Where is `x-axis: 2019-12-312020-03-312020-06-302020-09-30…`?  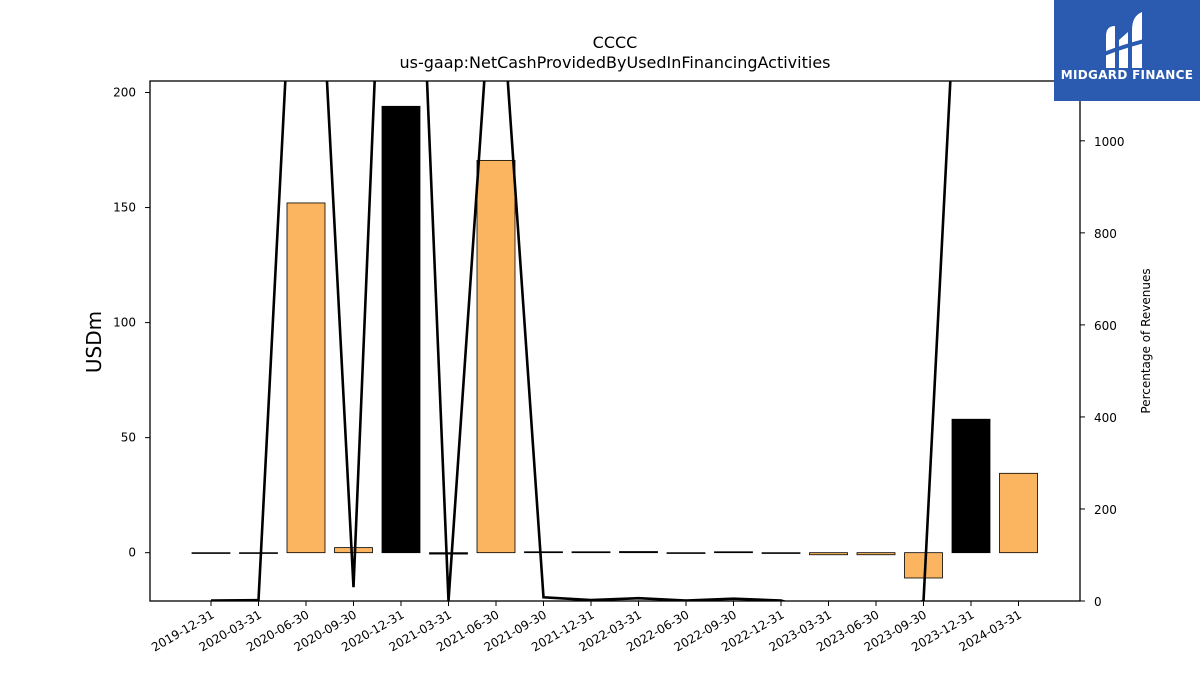 x-axis: 2019-12-312020-03-312020-06-302020-09-30… is located at coordinates (586, 627).